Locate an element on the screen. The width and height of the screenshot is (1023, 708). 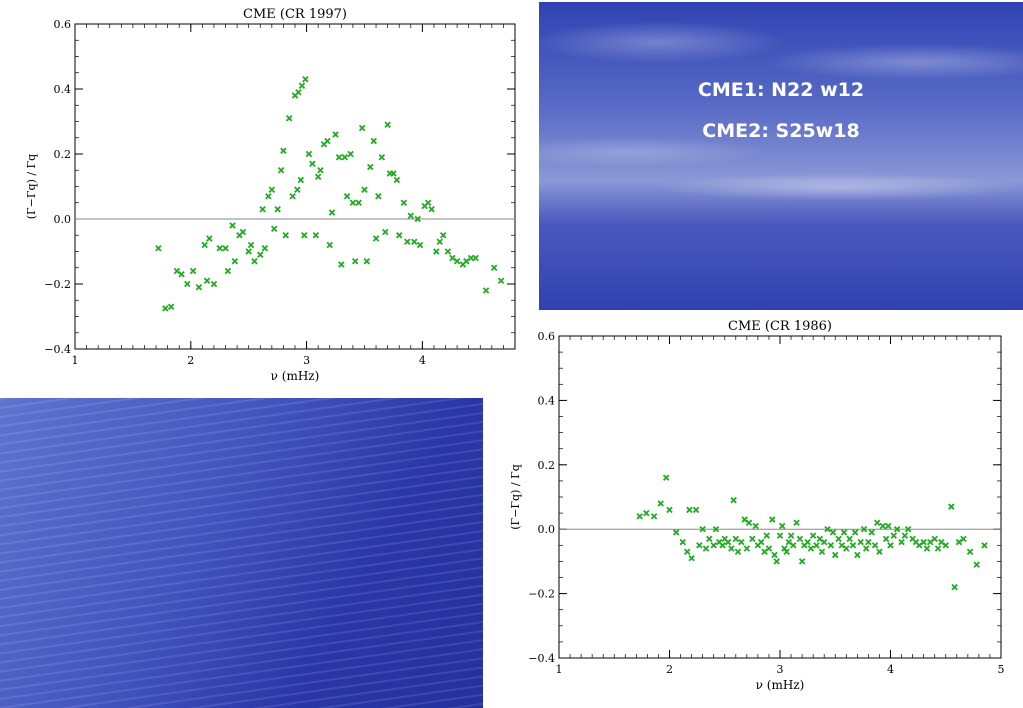
cme1-location-label: CME1: N22 w12 is located at coordinates (781, 90).